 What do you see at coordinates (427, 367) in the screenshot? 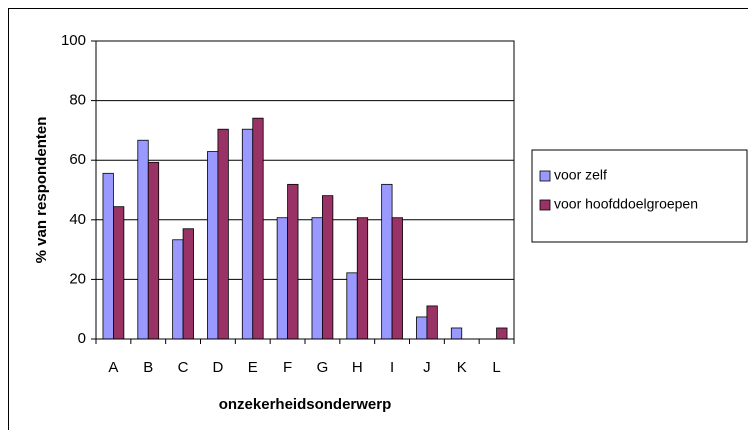
I see `x-tick-label: J` at bounding box center [427, 367].